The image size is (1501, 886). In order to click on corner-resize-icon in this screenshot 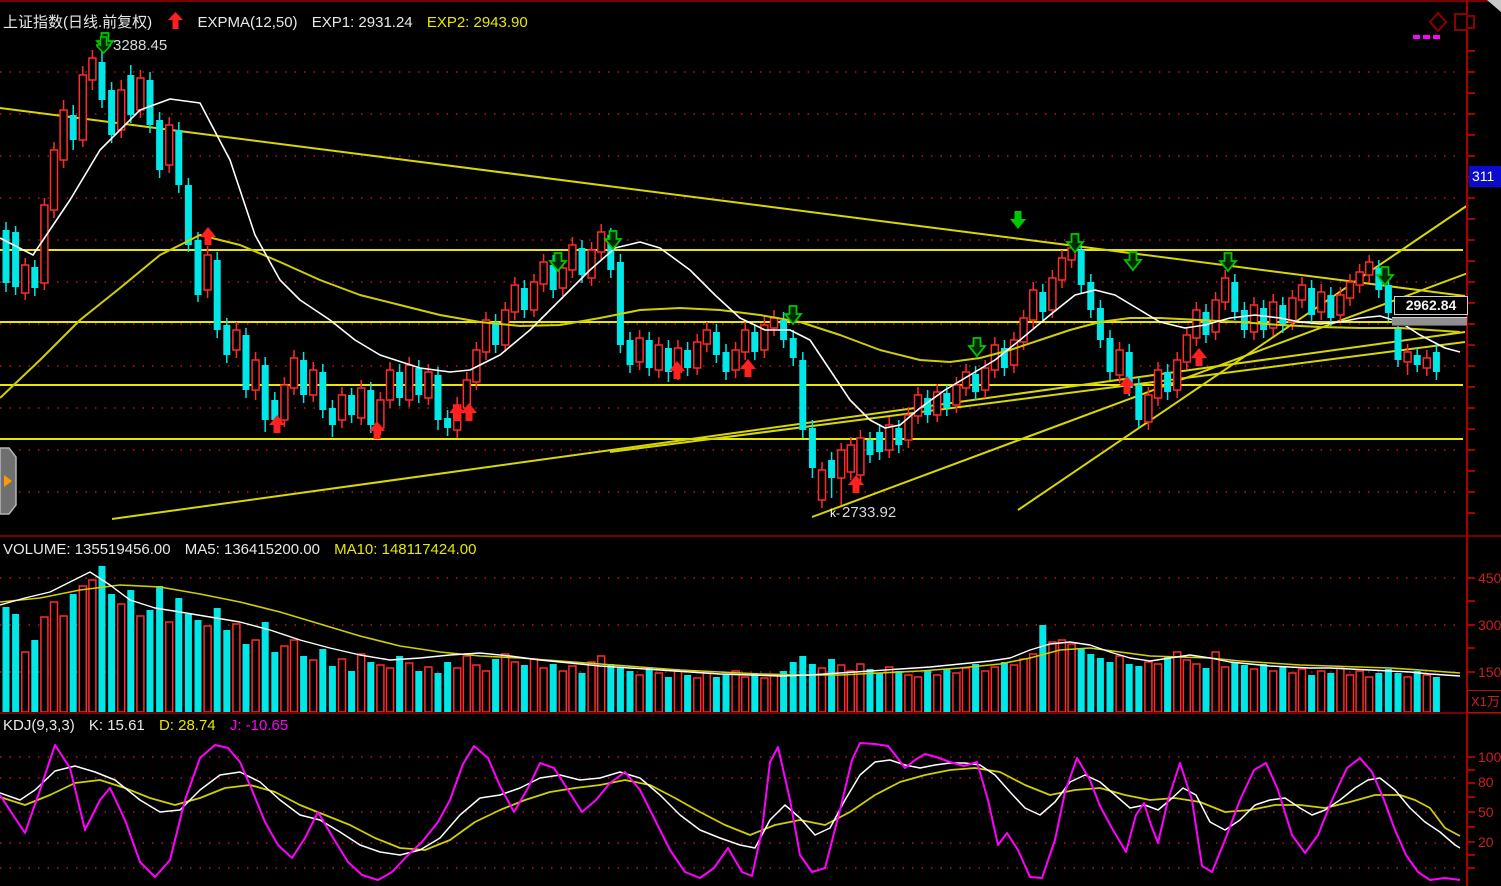, I will do `click(1494, 6)`.